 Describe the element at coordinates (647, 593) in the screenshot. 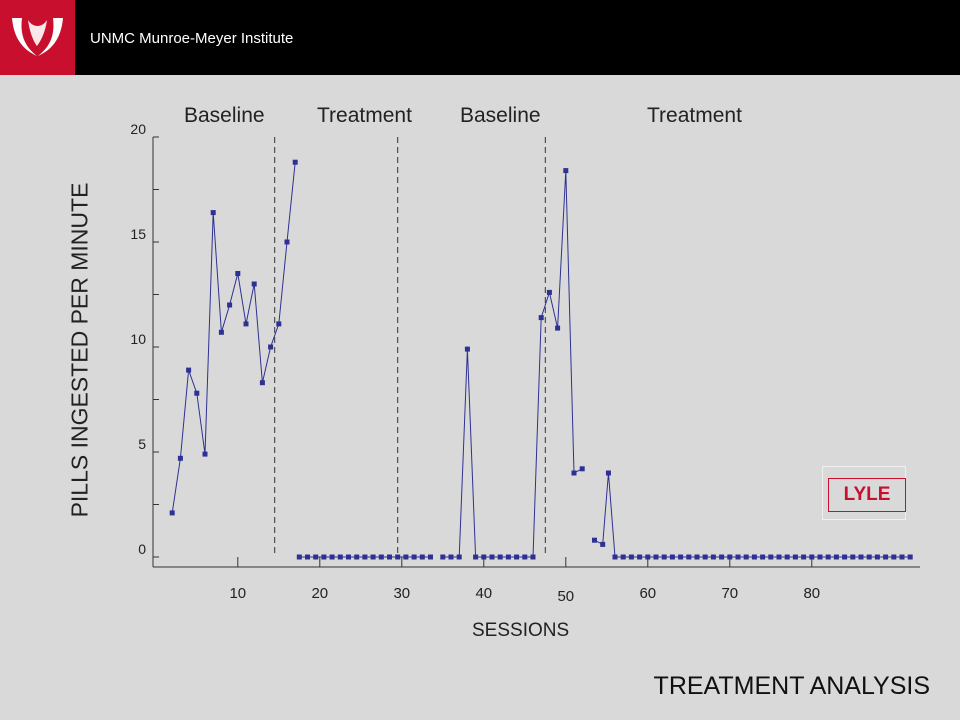

I see `x-tick-label: 60` at that location.